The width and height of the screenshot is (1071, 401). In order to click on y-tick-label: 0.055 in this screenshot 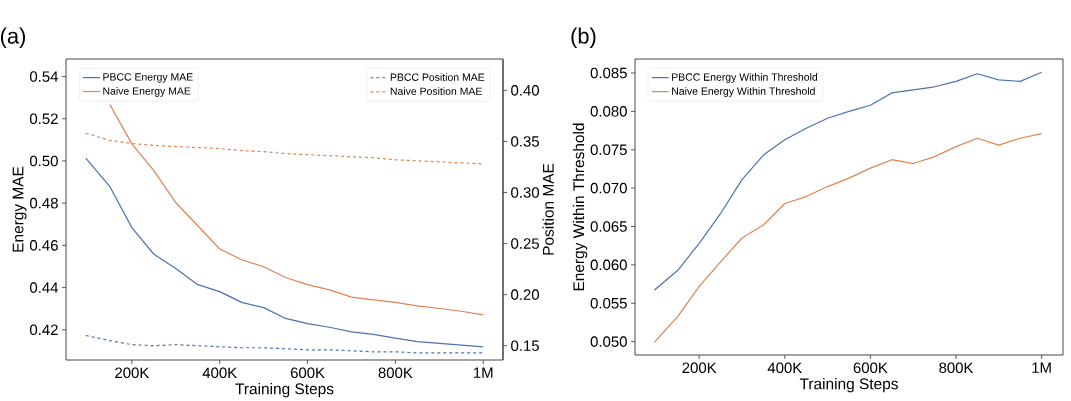, I will do `click(608, 303)`.